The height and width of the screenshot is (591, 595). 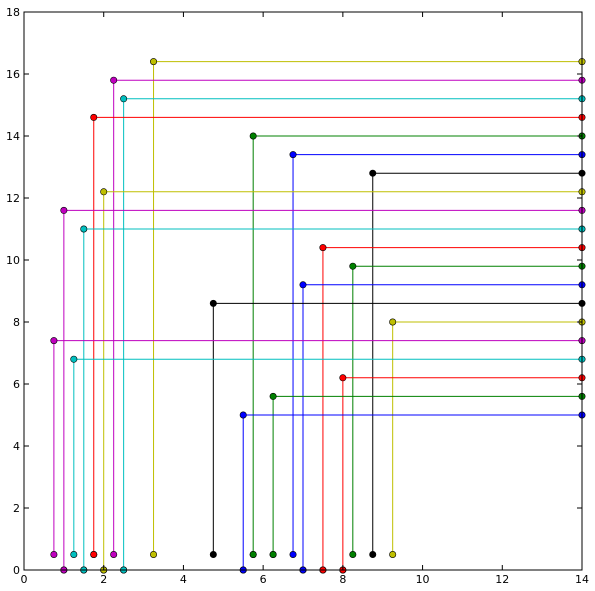 I want to click on y-tick-label: 2, so click(x=16, y=508).